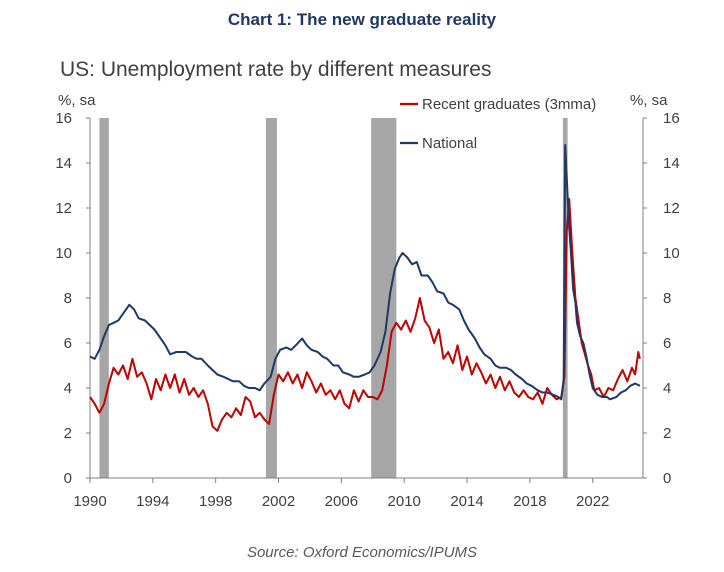 This screenshot has height=572, width=724. I want to click on y-axis-unit-right: %, sa, so click(649, 100).